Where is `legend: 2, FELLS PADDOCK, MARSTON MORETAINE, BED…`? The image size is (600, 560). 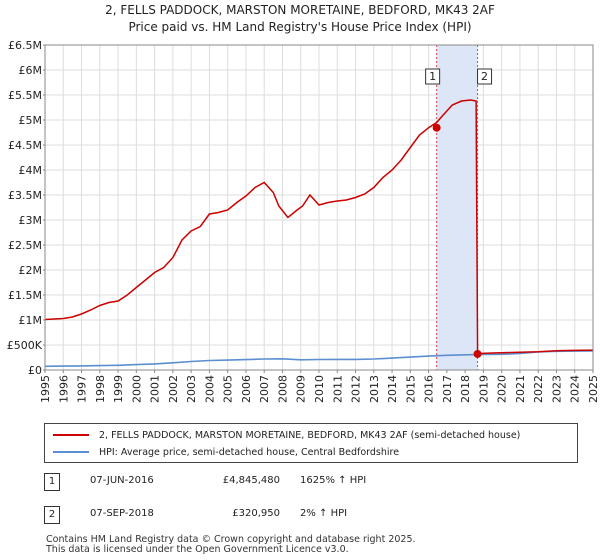
legend: 2, FELLS PADDOCK, MARSTON MORETAINE, BED… is located at coordinates (311, 443).